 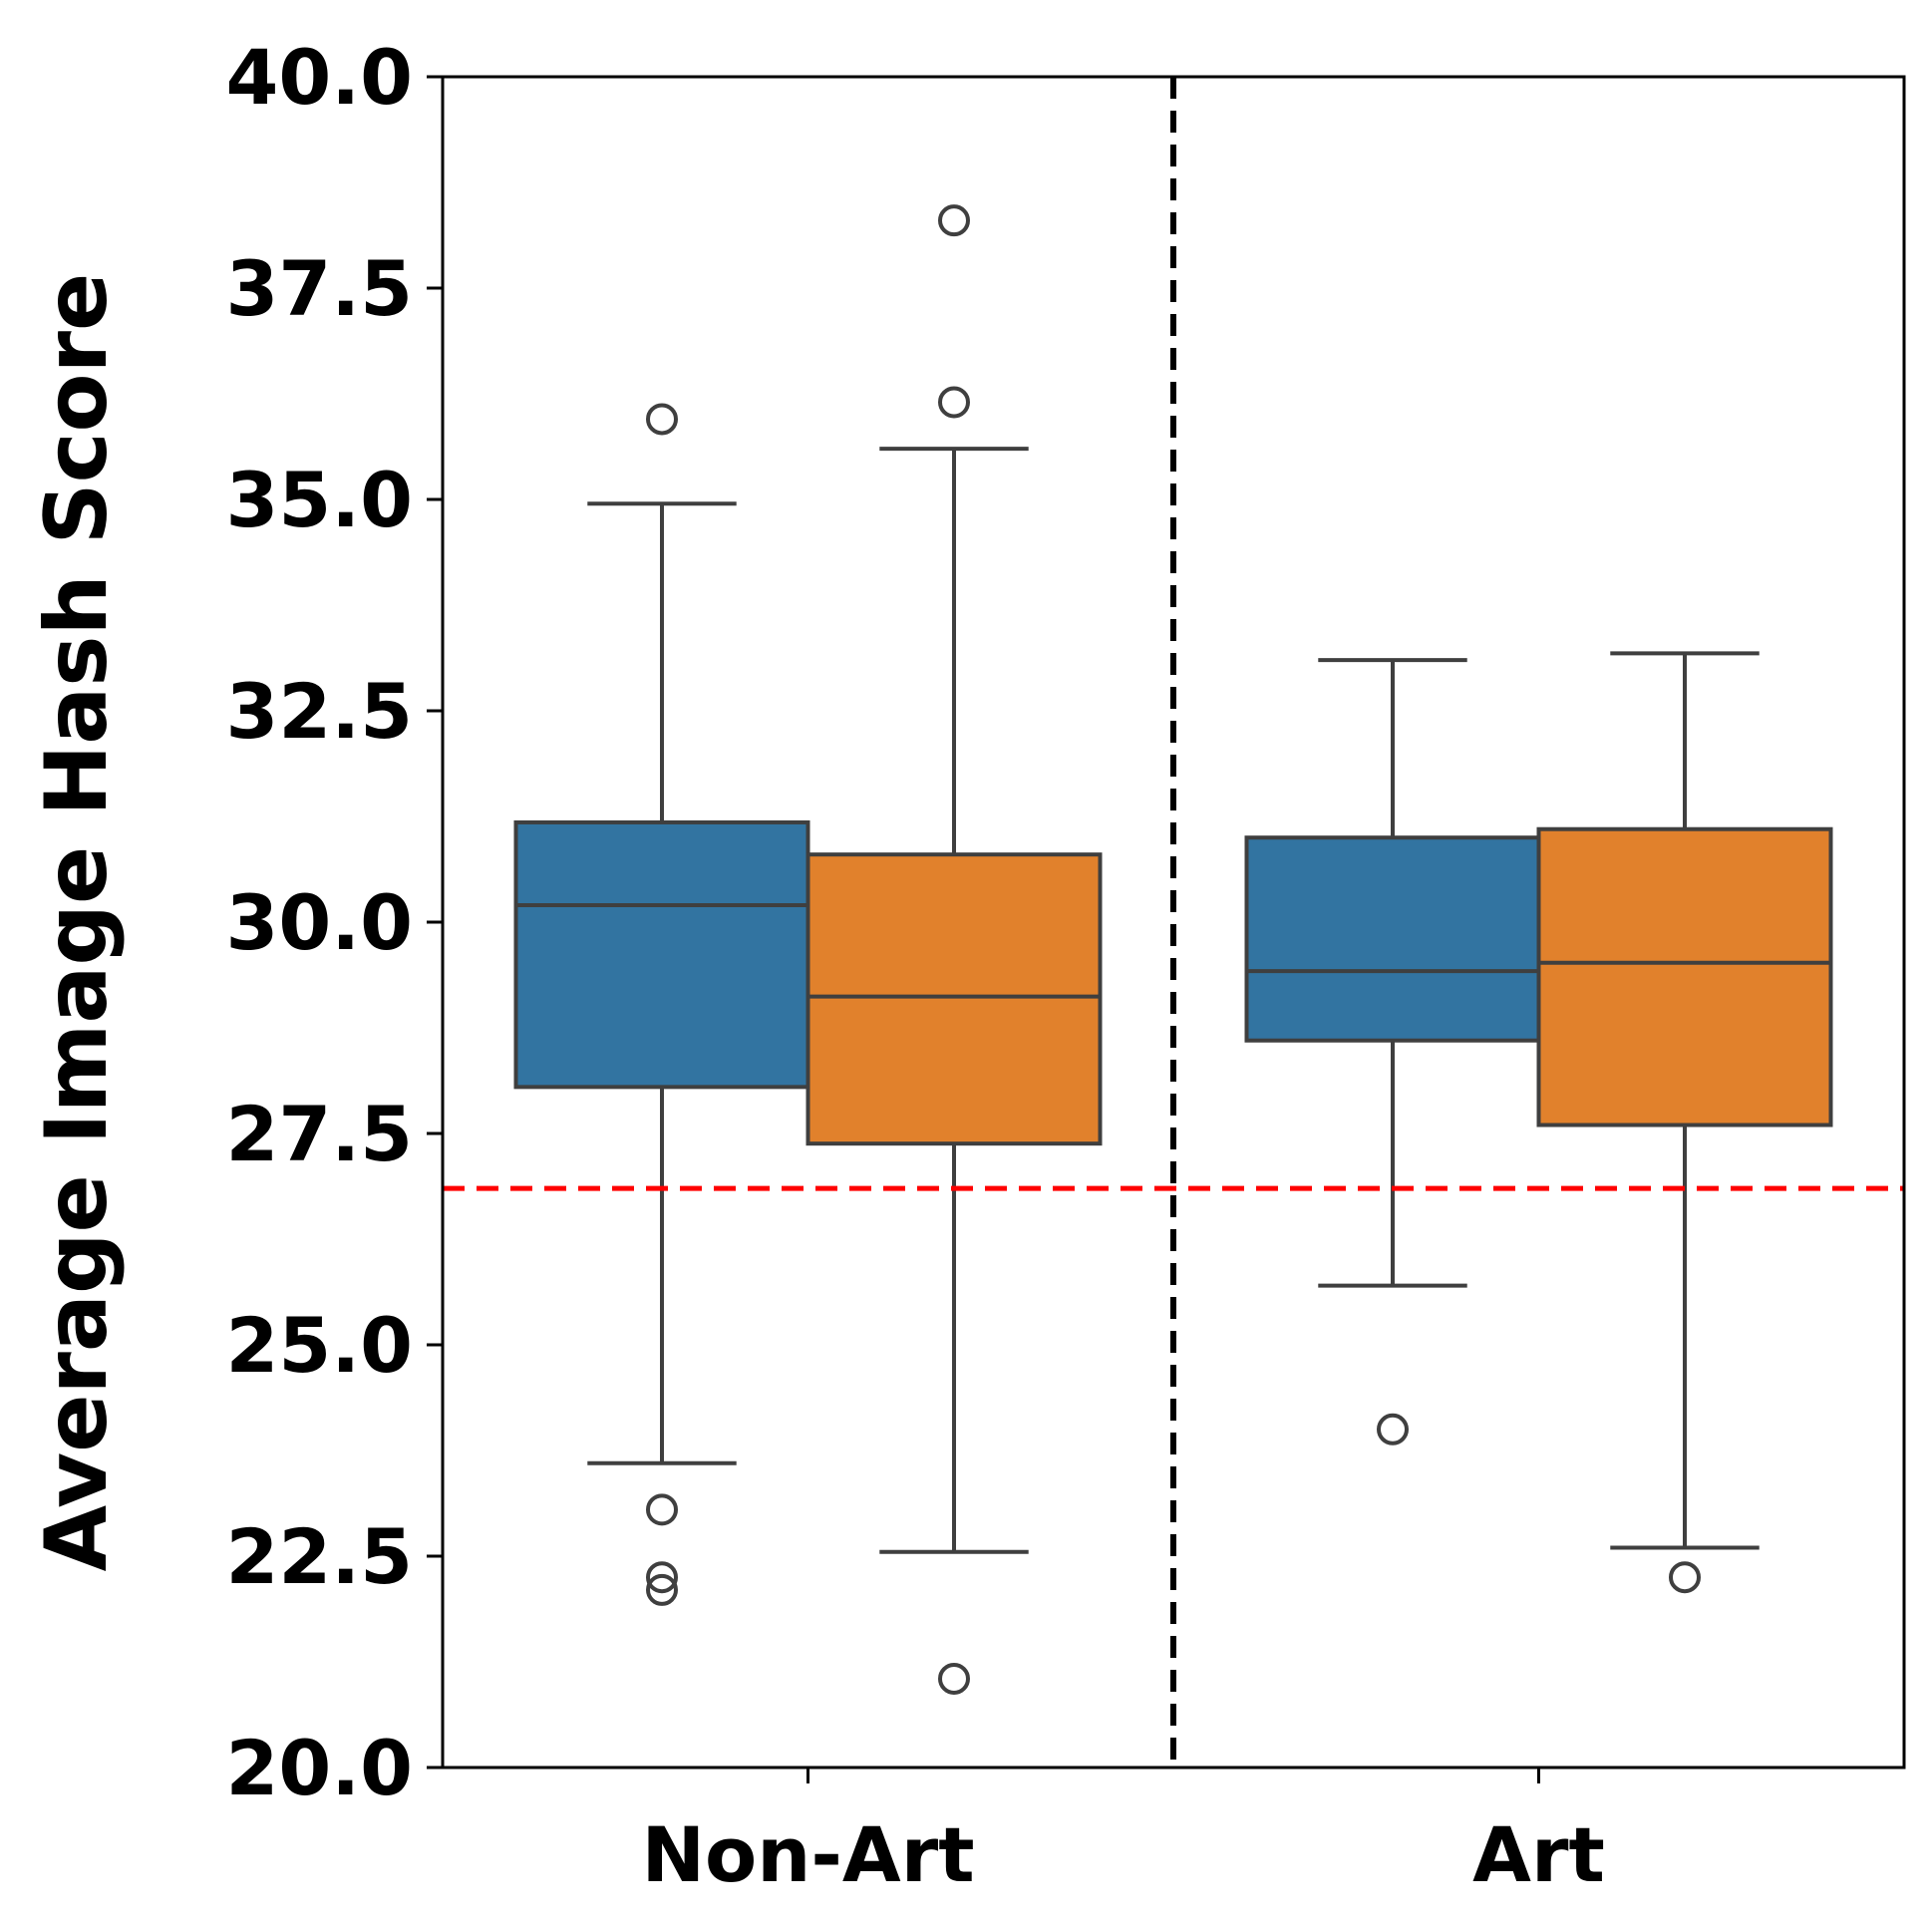 What do you see at coordinates (319, 711) in the screenshot?
I see `y-tick-label-5: 32.5` at bounding box center [319, 711].